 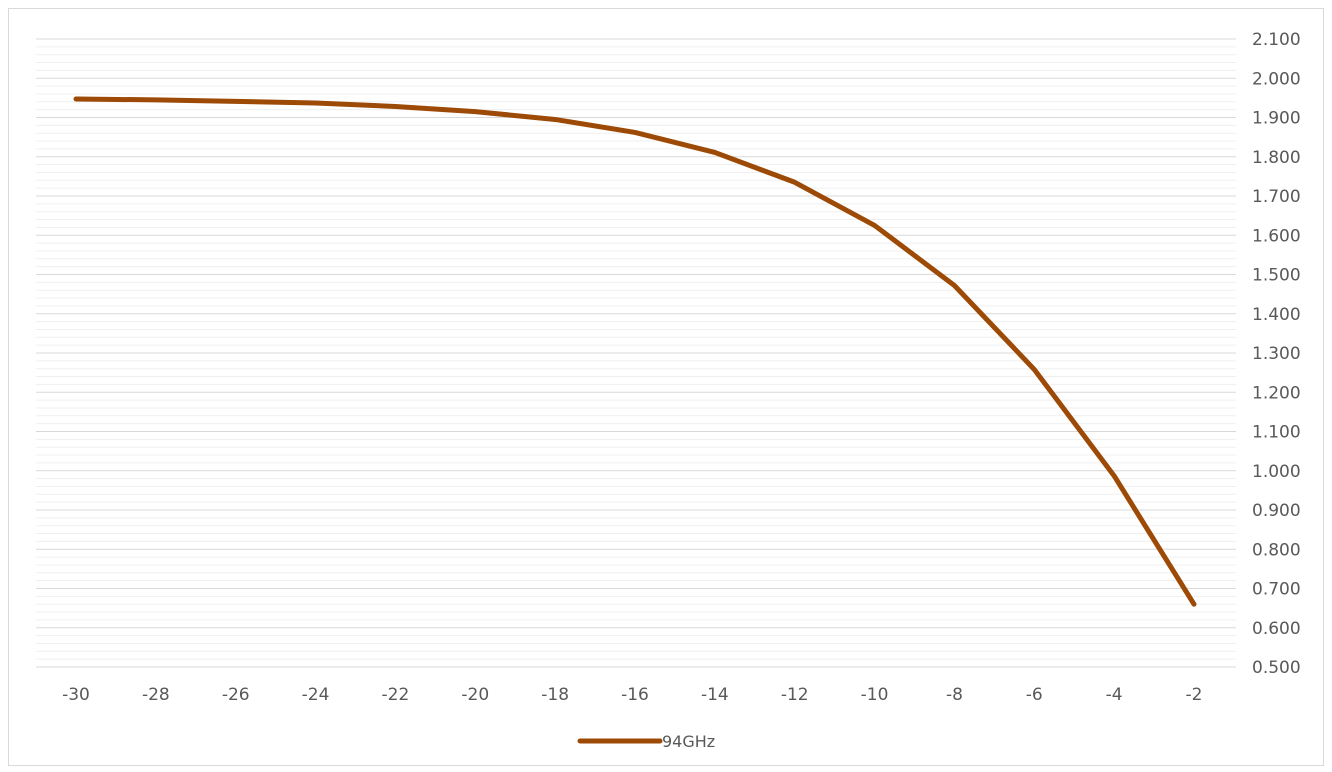 What do you see at coordinates (475, 695) in the screenshot?
I see `x-tick-label: -20` at bounding box center [475, 695].